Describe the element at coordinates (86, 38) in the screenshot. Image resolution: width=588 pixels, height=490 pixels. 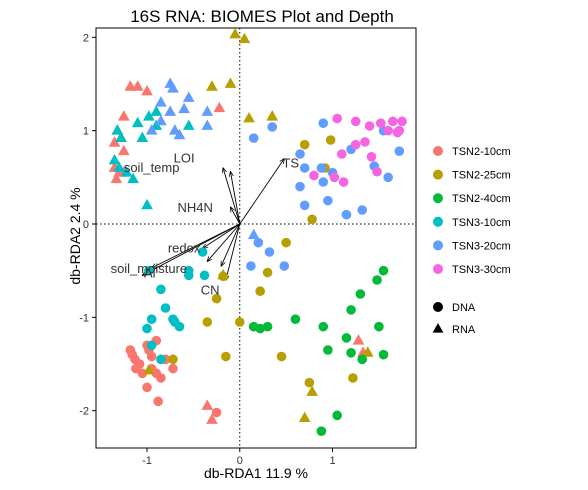
I see `y-tick-label: 2` at that location.